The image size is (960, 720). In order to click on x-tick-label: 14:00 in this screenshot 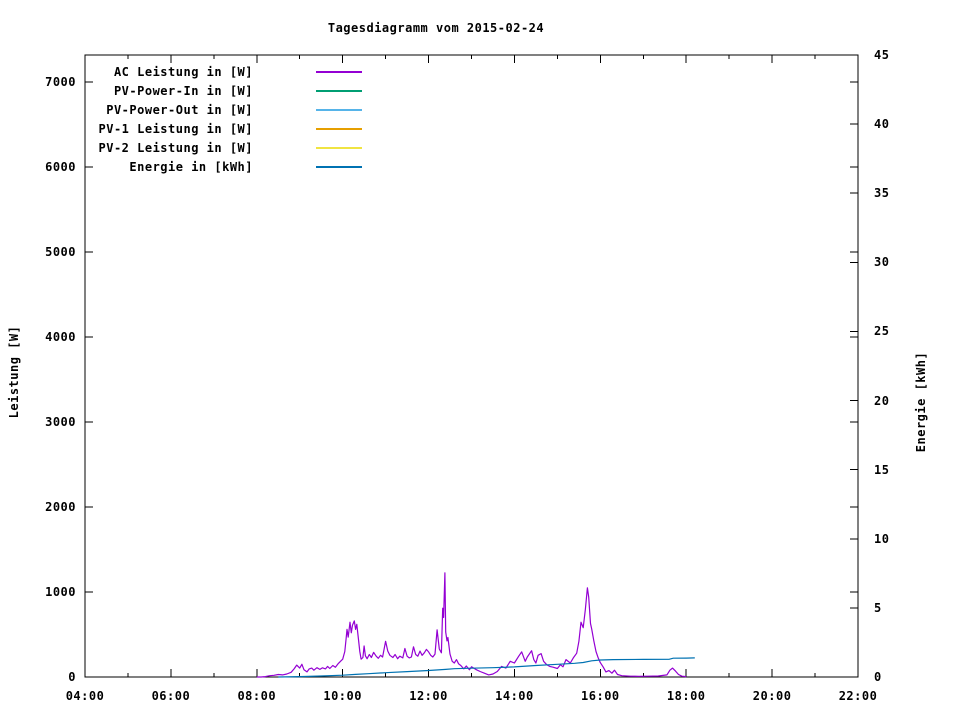, I will do `click(514, 696)`.